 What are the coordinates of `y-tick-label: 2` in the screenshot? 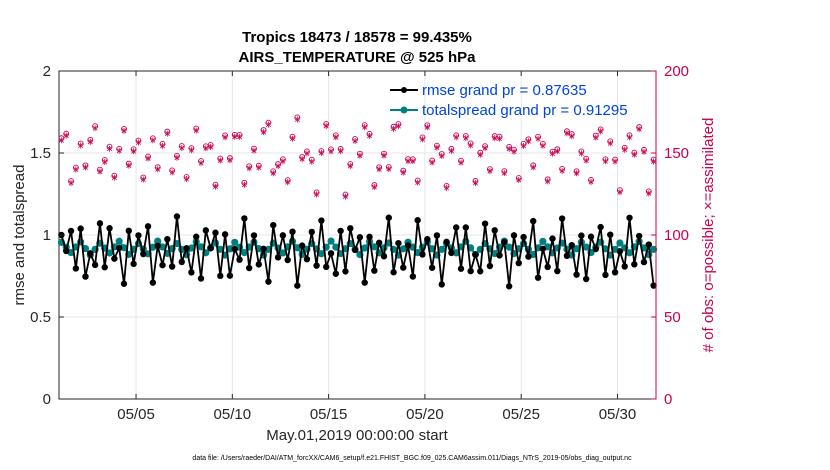 It's located at (47, 71).